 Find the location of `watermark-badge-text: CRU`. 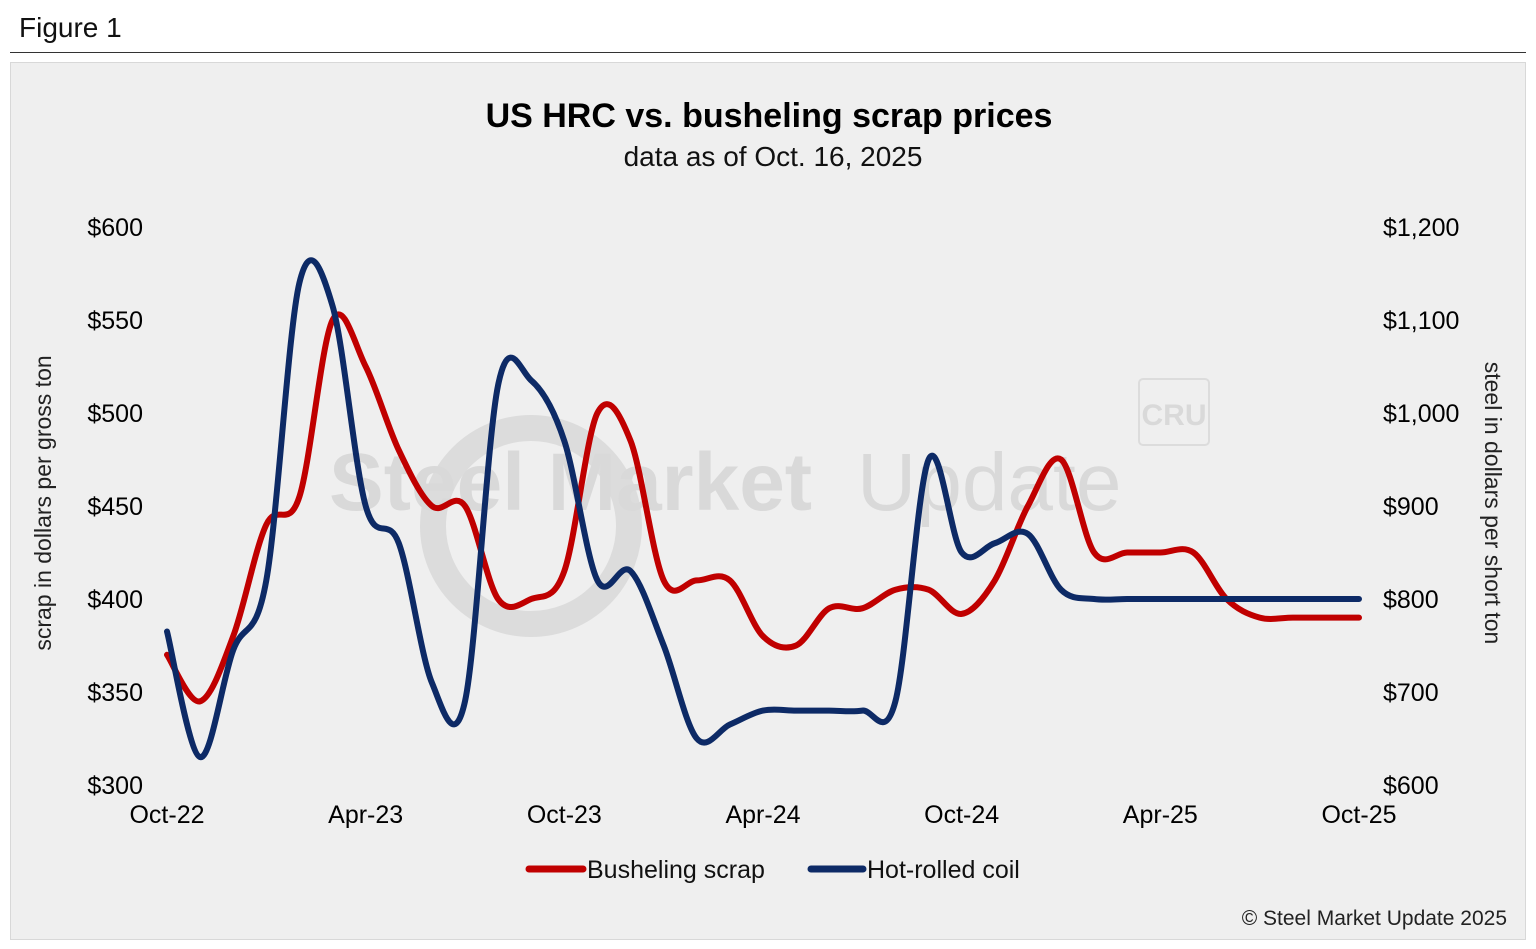

watermark-badge-text: CRU is located at coordinates (1174, 415).